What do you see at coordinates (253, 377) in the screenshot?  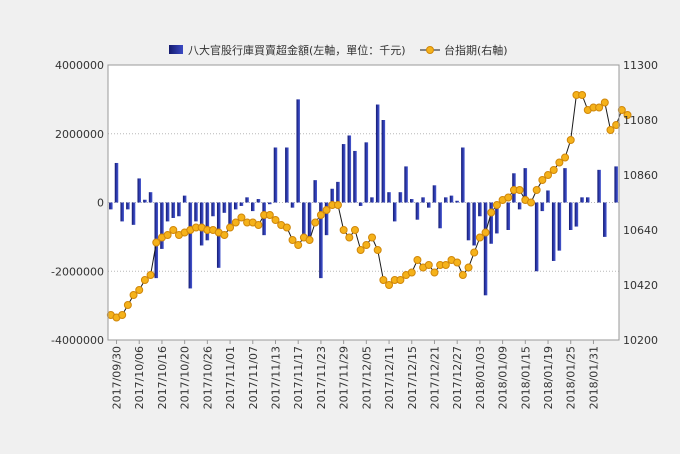 I see `x-tick-label: 2017/11/07` at bounding box center [253, 377].